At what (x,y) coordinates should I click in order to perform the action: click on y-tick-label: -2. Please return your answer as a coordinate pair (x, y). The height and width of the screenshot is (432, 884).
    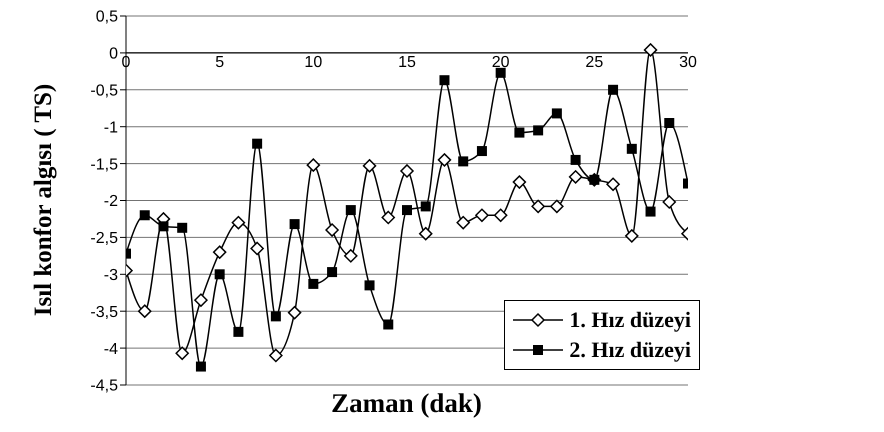
    Looking at the image, I should click on (111, 201).